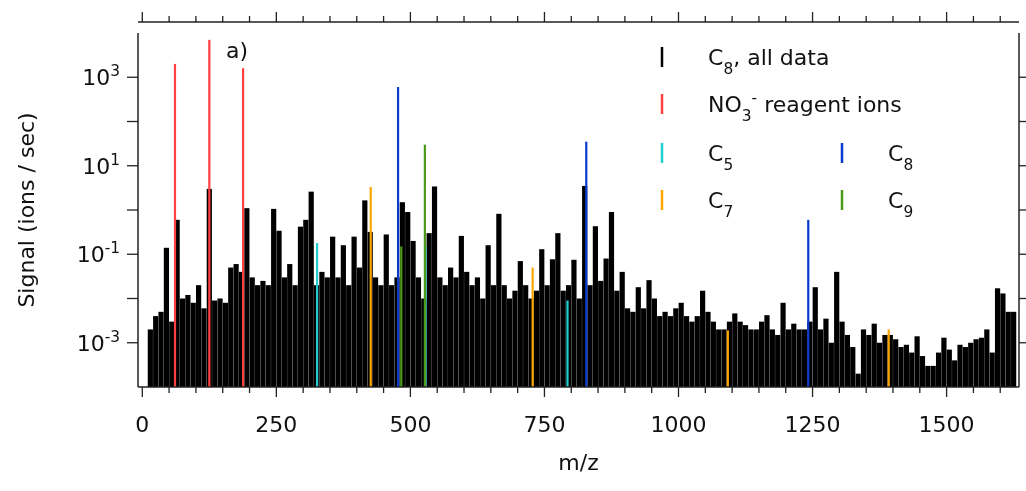 The height and width of the screenshot is (491, 1026). I want to click on x-axis-title: m/z, so click(578, 462).